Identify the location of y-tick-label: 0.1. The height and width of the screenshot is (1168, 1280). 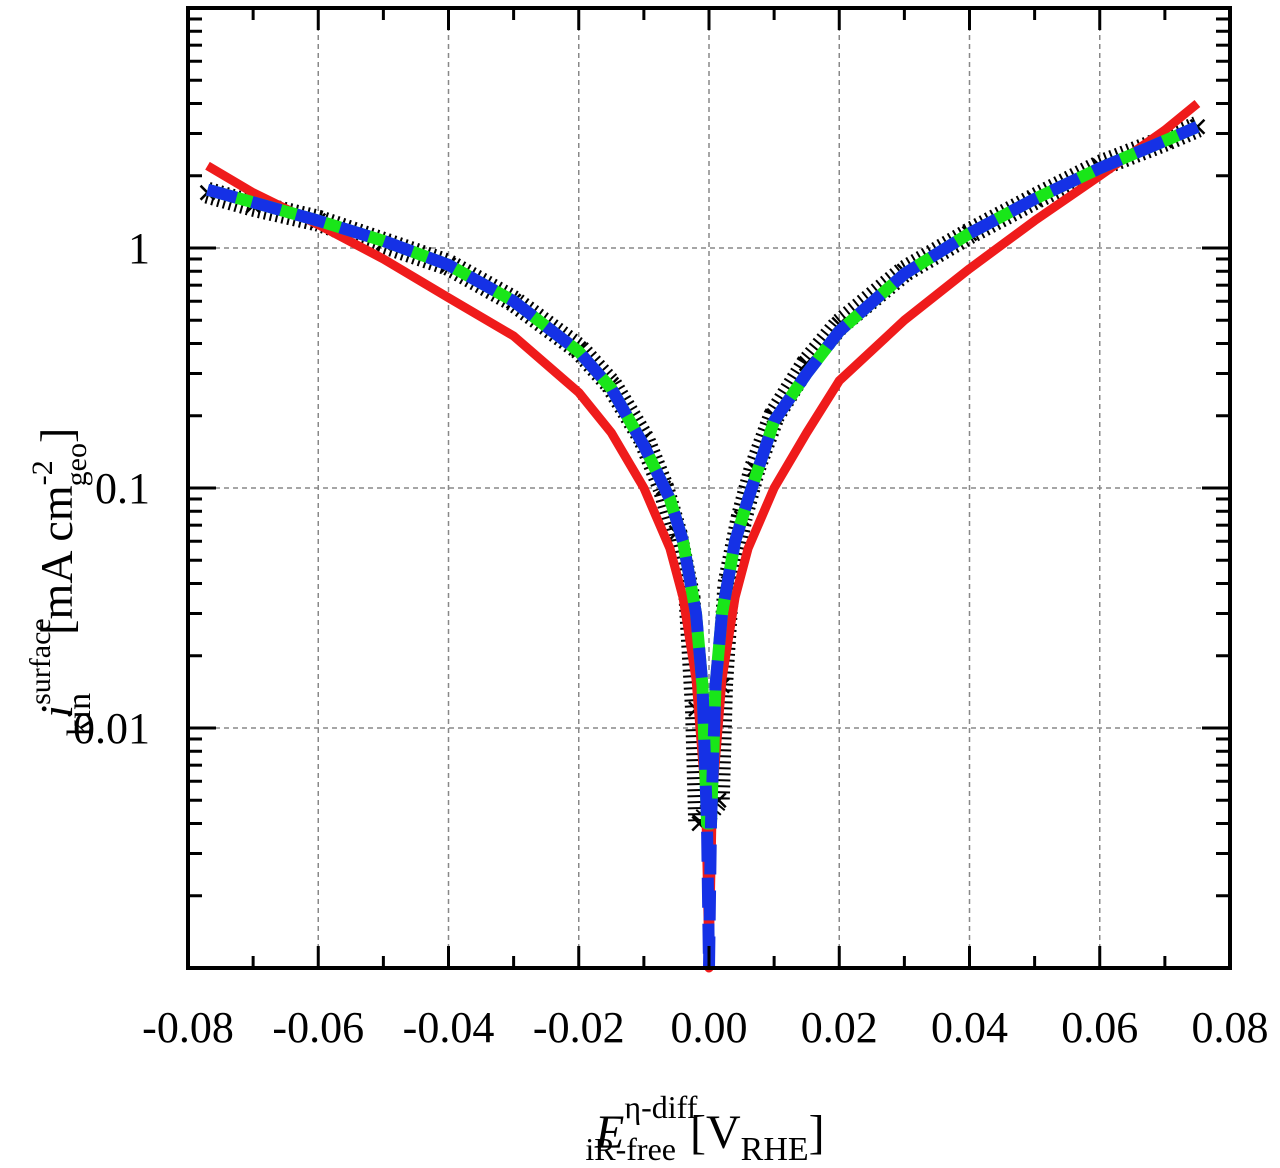
(122, 488).